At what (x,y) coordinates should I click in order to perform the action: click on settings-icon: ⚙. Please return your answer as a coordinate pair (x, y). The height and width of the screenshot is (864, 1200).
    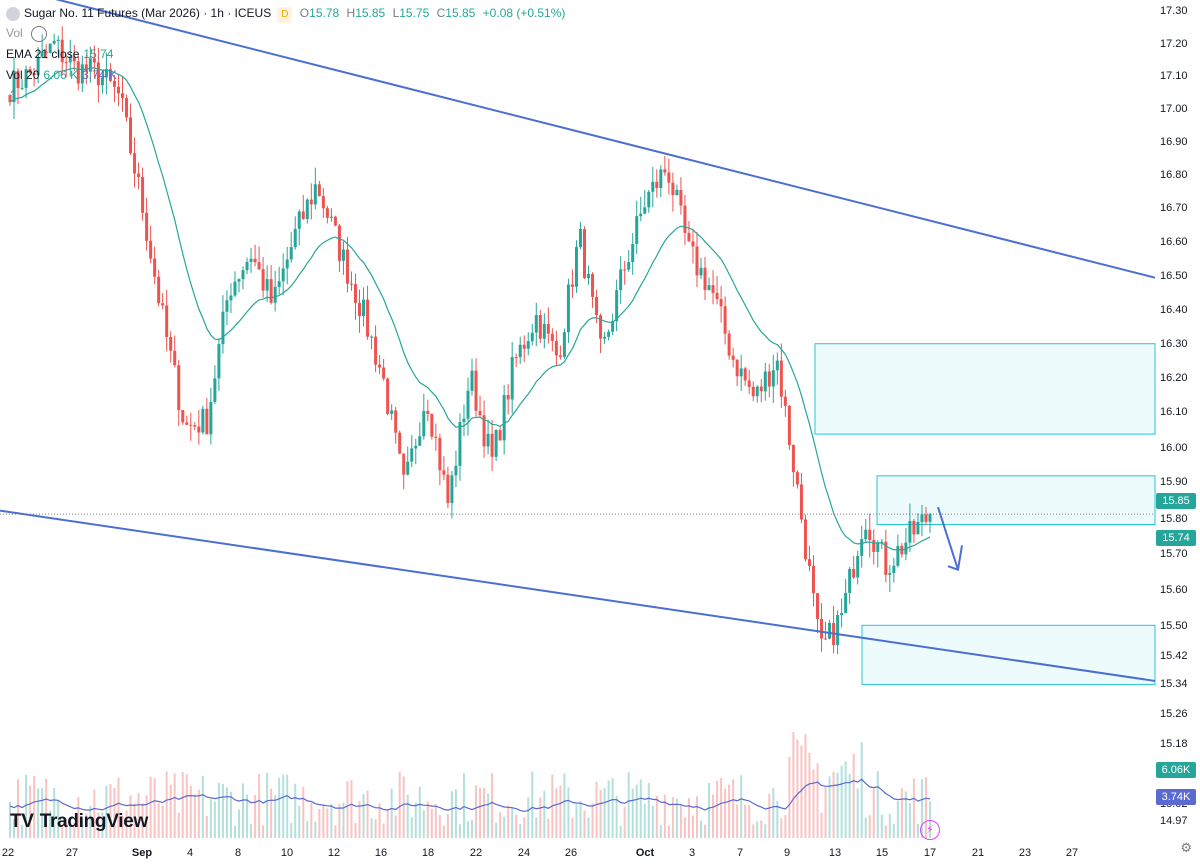
    Looking at the image, I should click on (1186, 847).